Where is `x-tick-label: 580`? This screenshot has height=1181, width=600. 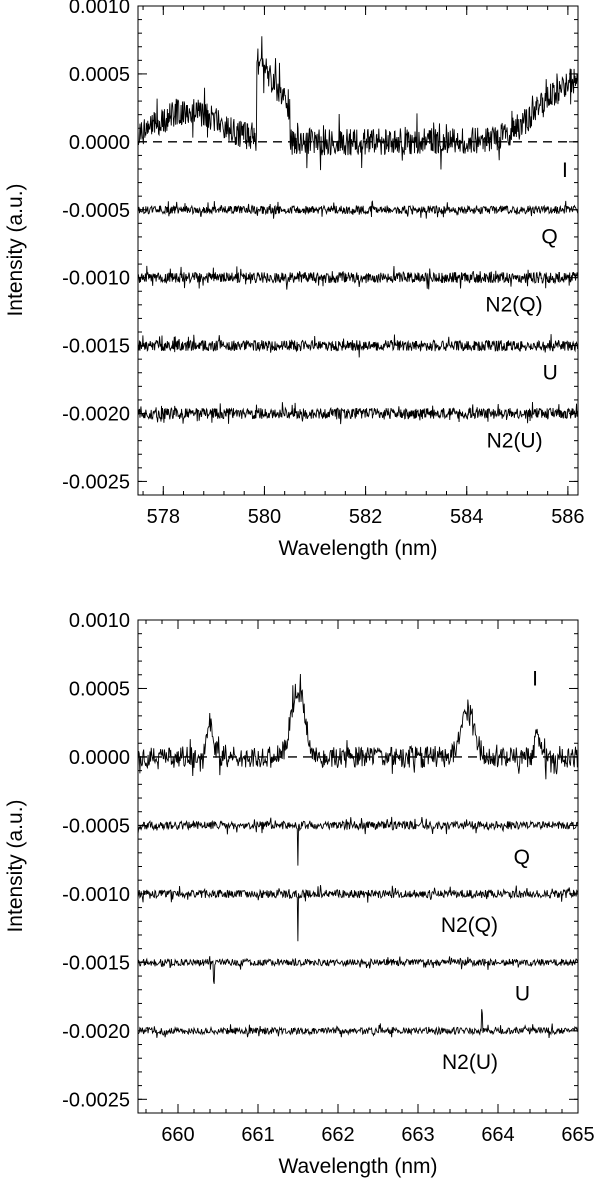 x-tick-label: 580 is located at coordinates (264, 517).